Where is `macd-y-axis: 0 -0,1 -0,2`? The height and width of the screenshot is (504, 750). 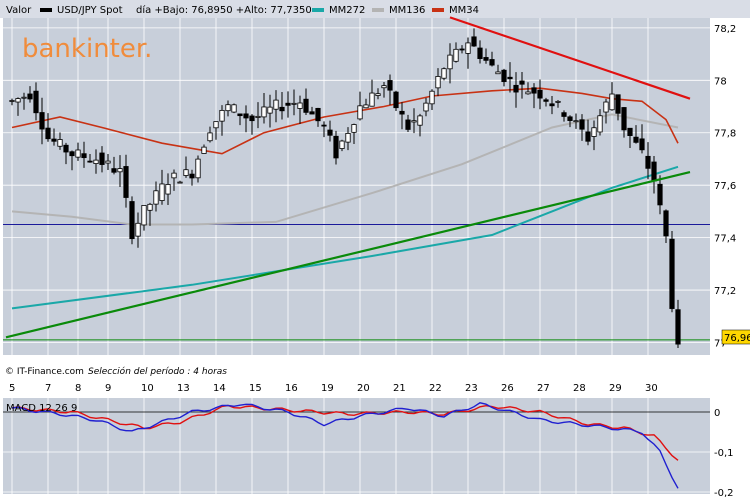 macd-y-axis: 0 -0,1 -0,2 is located at coordinates (724, 453).